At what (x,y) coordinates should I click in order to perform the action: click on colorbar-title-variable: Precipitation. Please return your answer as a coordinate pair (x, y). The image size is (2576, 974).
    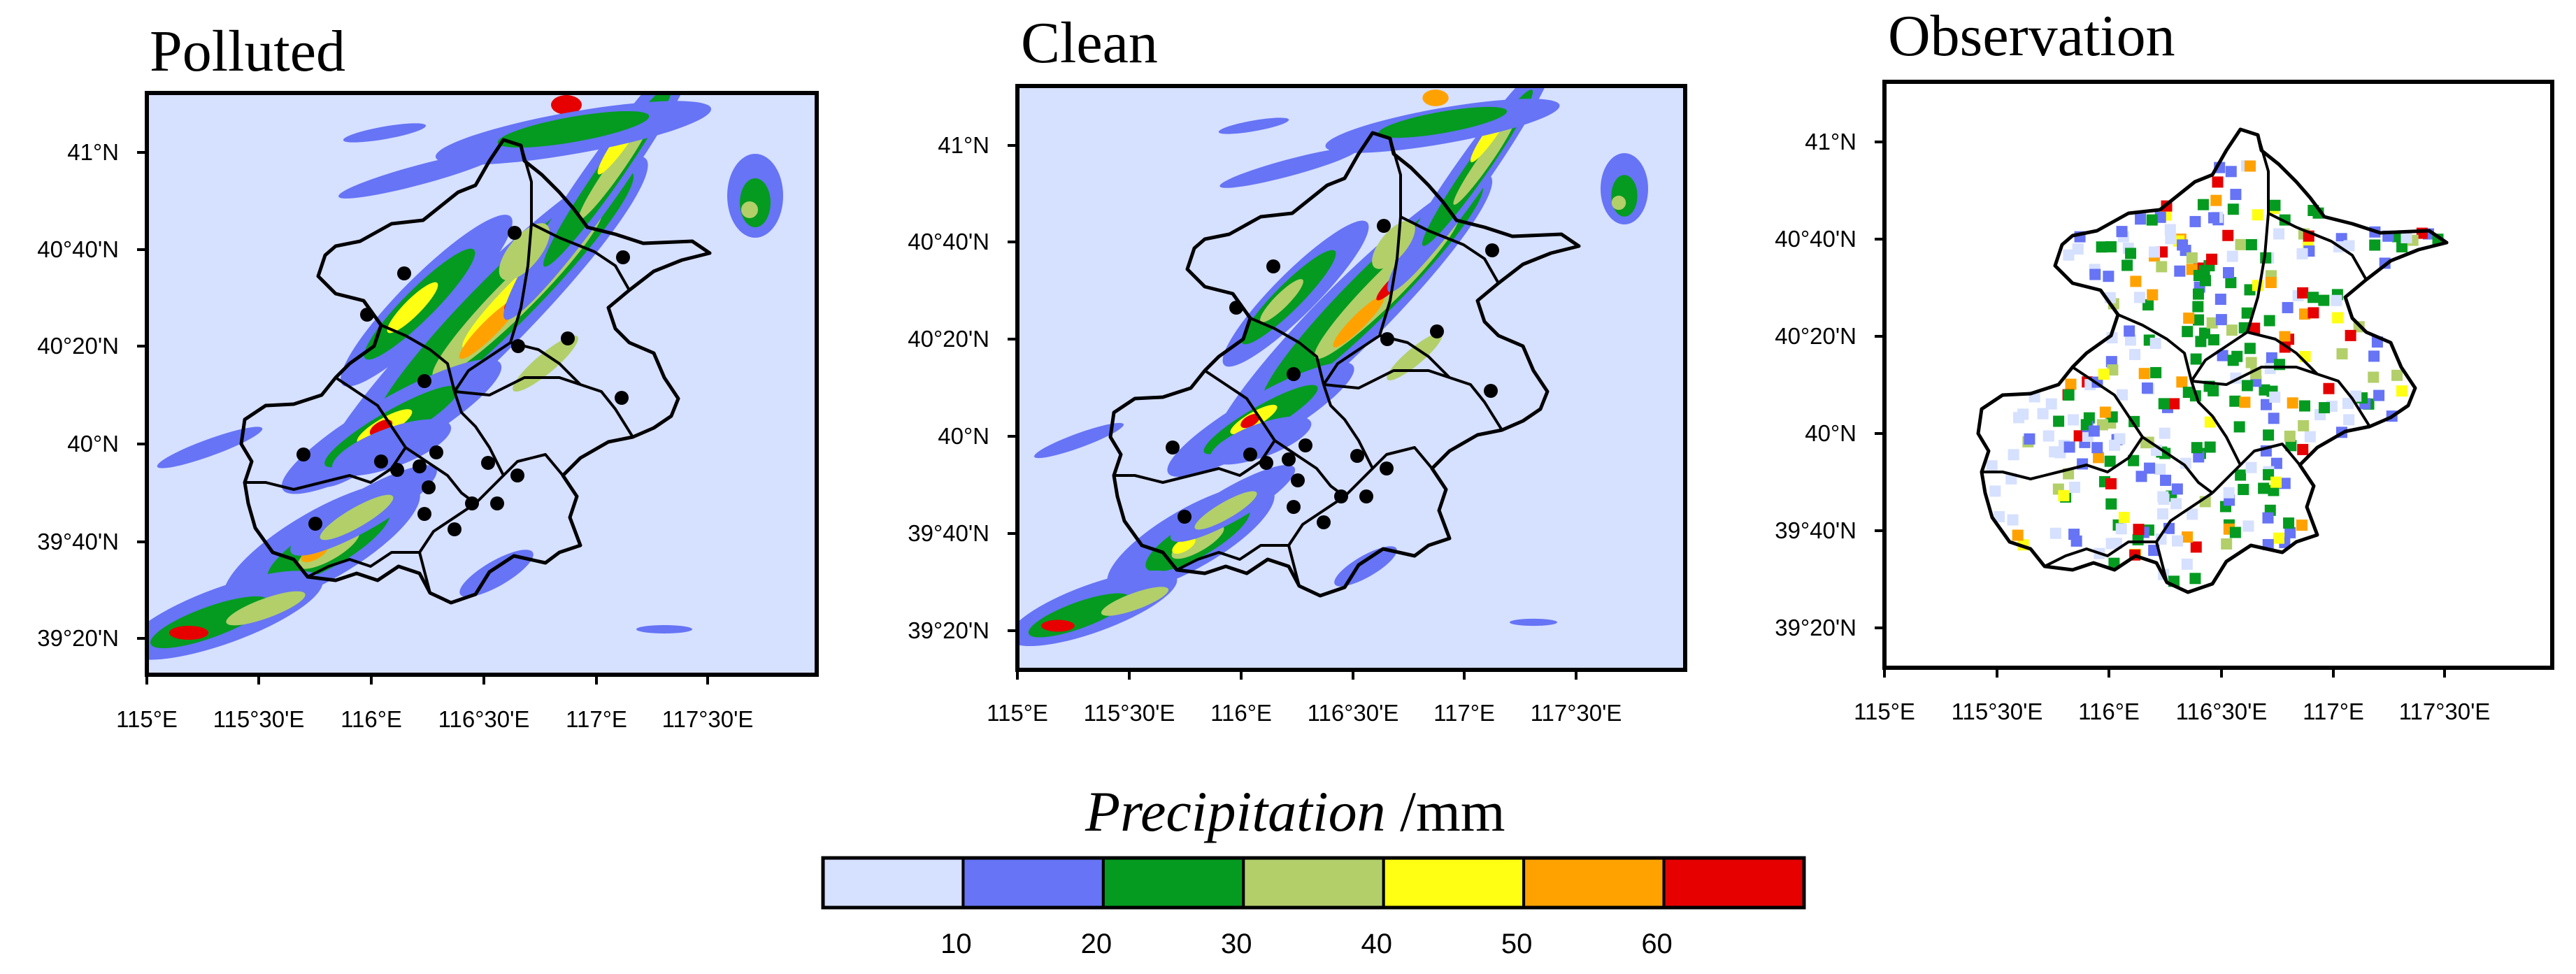
    Looking at the image, I should click on (1235, 811).